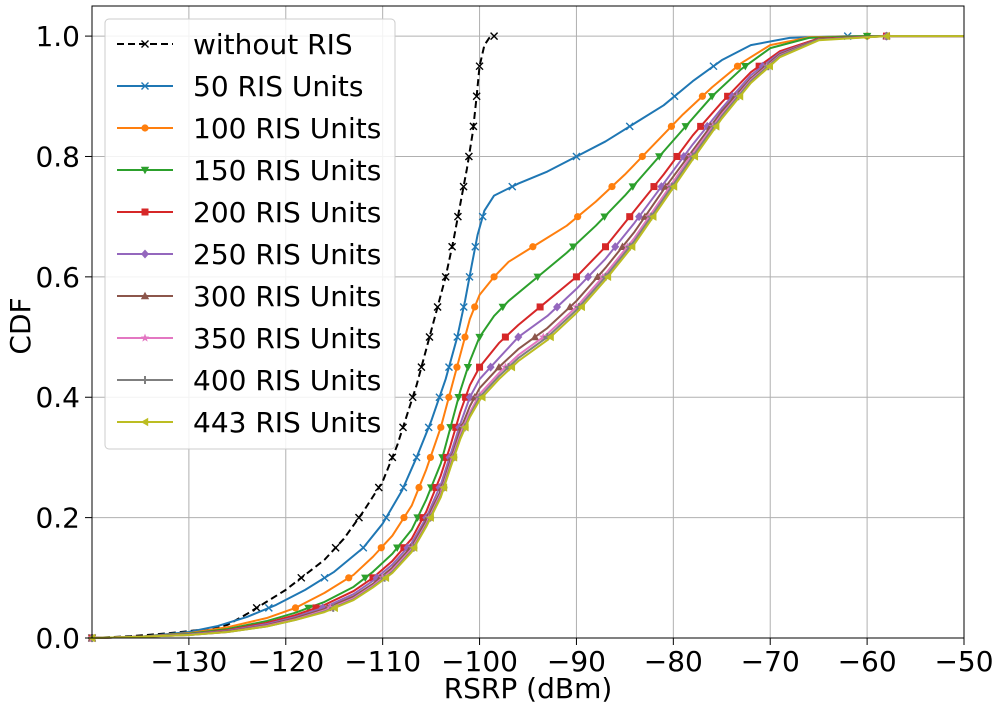  Describe the element at coordinates (287, 212) in the screenshot. I see `legend-label: 200 RIS Units` at that location.